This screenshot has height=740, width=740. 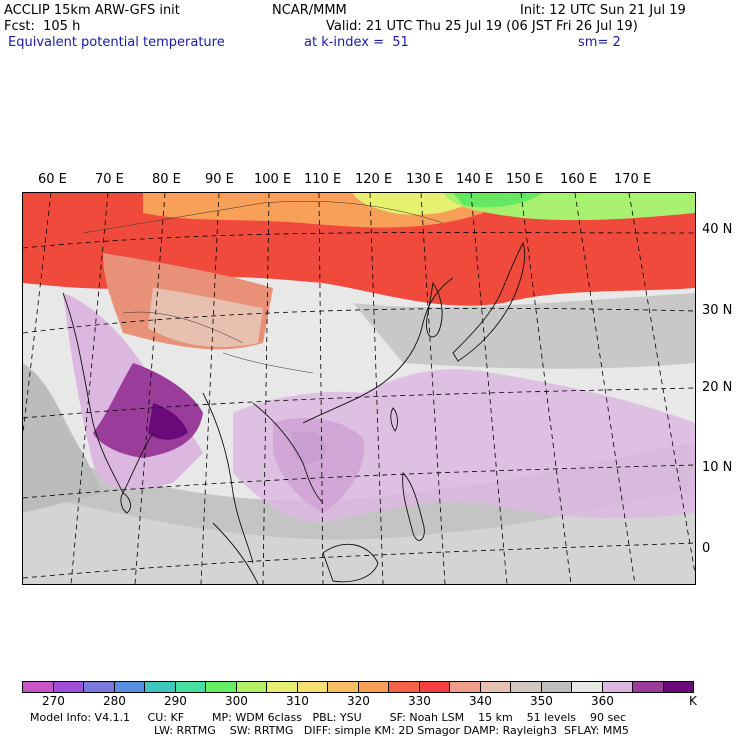 I want to click on northeast-bright-green, so click(x=498, y=200).